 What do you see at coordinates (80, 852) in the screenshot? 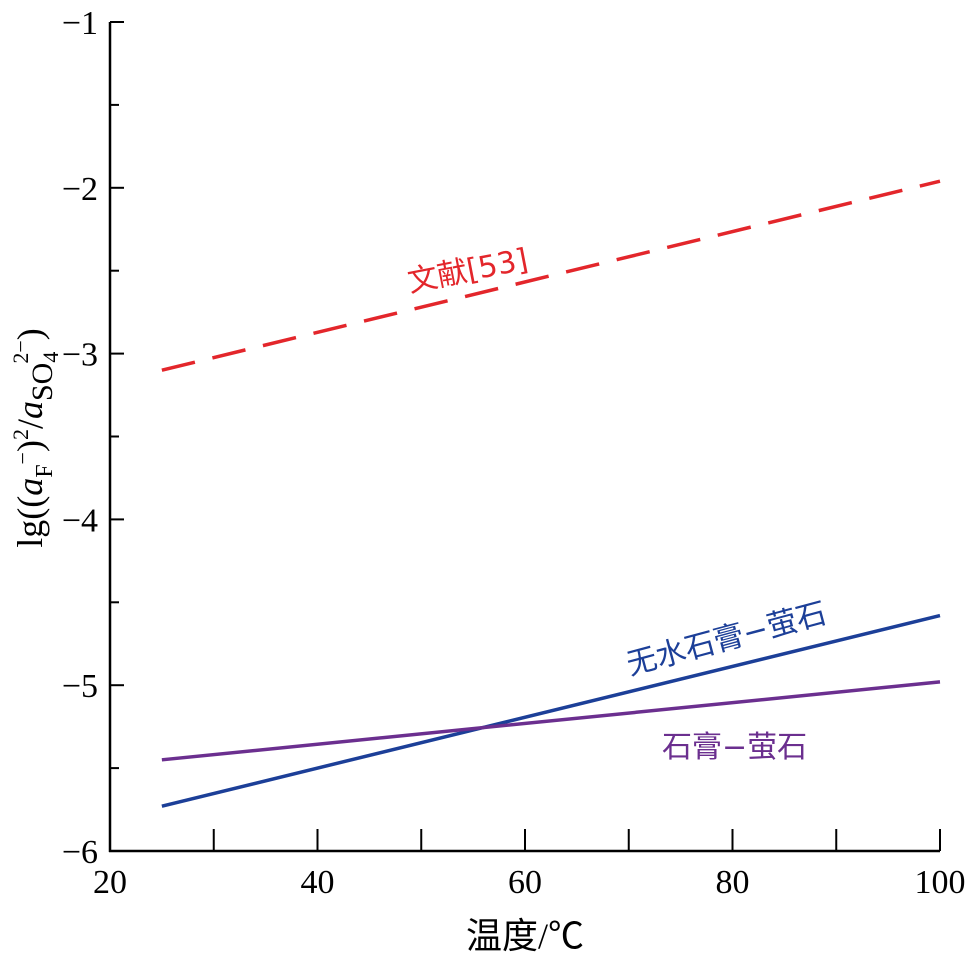
I see `y-tick-label: −6` at bounding box center [80, 852].